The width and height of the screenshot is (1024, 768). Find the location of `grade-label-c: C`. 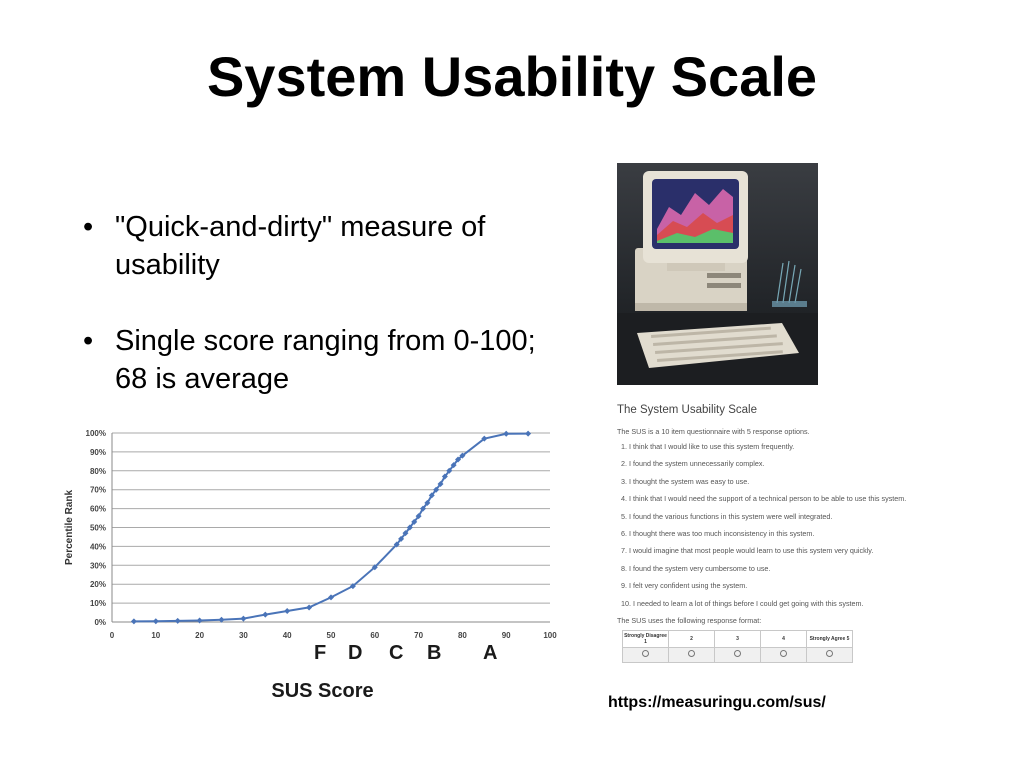

grade-label-c: C is located at coordinates (396, 653).